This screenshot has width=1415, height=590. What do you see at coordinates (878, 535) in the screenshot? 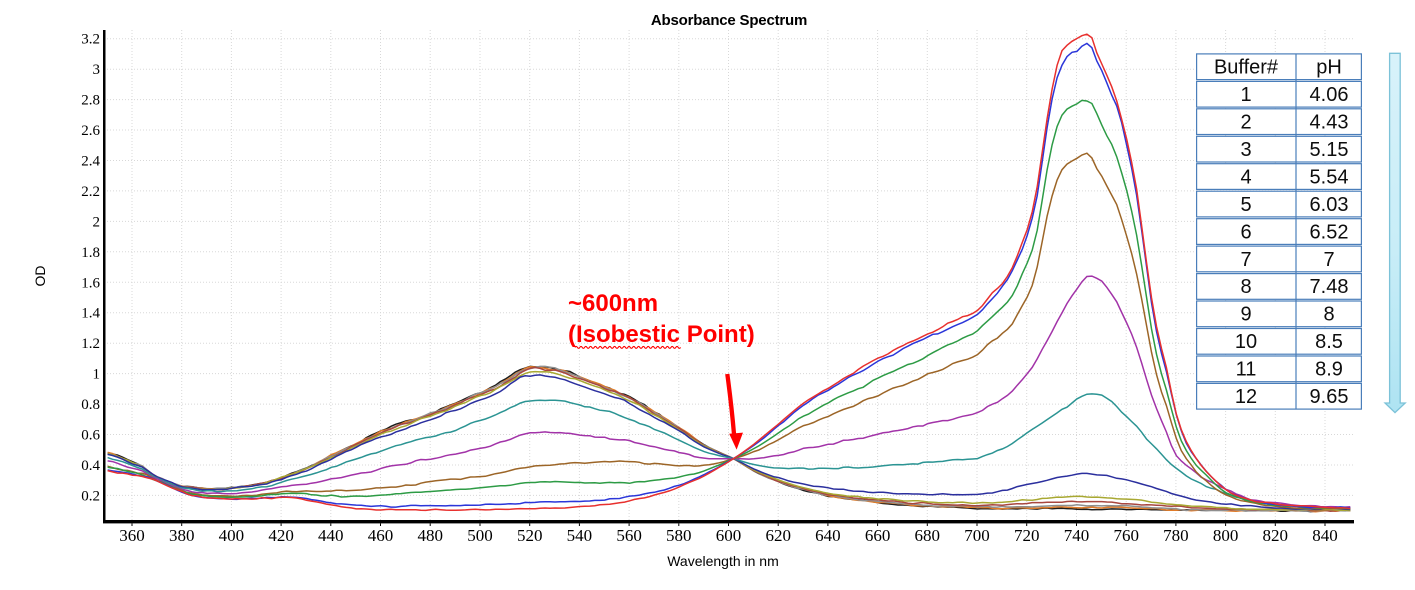
I see `svg-text: 660` at bounding box center [878, 535].